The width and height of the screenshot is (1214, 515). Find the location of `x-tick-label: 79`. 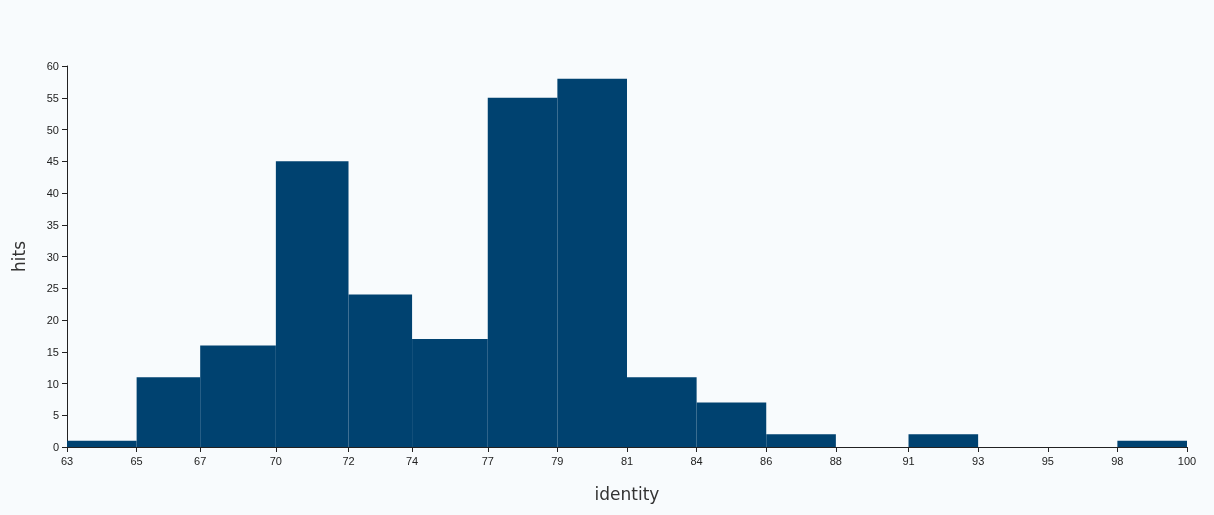

x-tick-label: 79 is located at coordinates (557, 460).